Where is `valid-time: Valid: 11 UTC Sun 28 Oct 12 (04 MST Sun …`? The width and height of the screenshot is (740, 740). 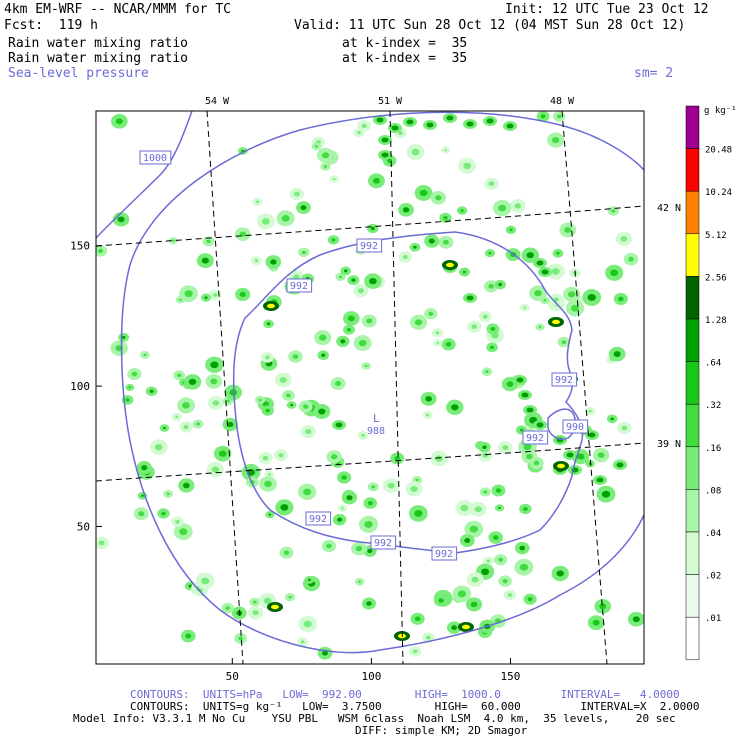 valid-time: Valid: 11 UTC Sun 28 Oct 12 (04 MST Sun … is located at coordinates (490, 25).